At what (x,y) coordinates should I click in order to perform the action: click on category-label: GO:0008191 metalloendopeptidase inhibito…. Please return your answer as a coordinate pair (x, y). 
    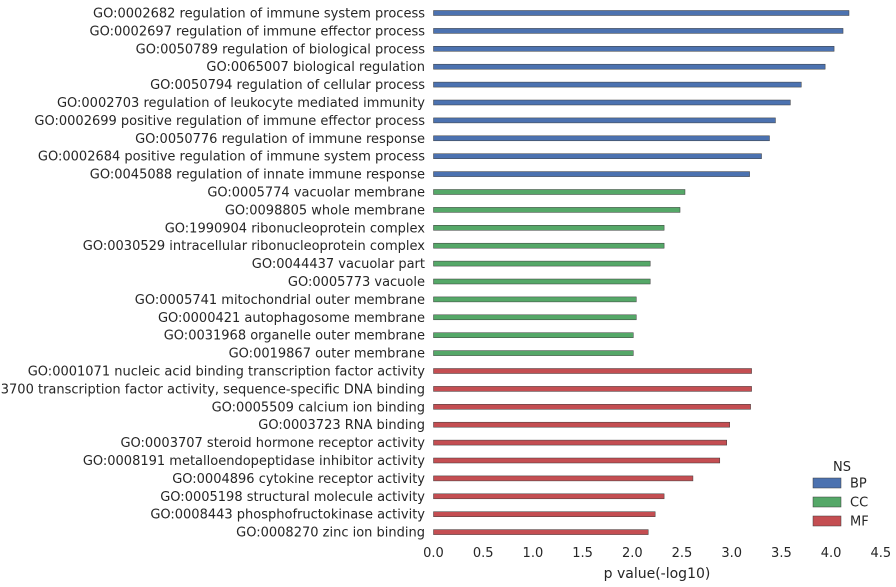
    Looking at the image, I should click on (254, 461).